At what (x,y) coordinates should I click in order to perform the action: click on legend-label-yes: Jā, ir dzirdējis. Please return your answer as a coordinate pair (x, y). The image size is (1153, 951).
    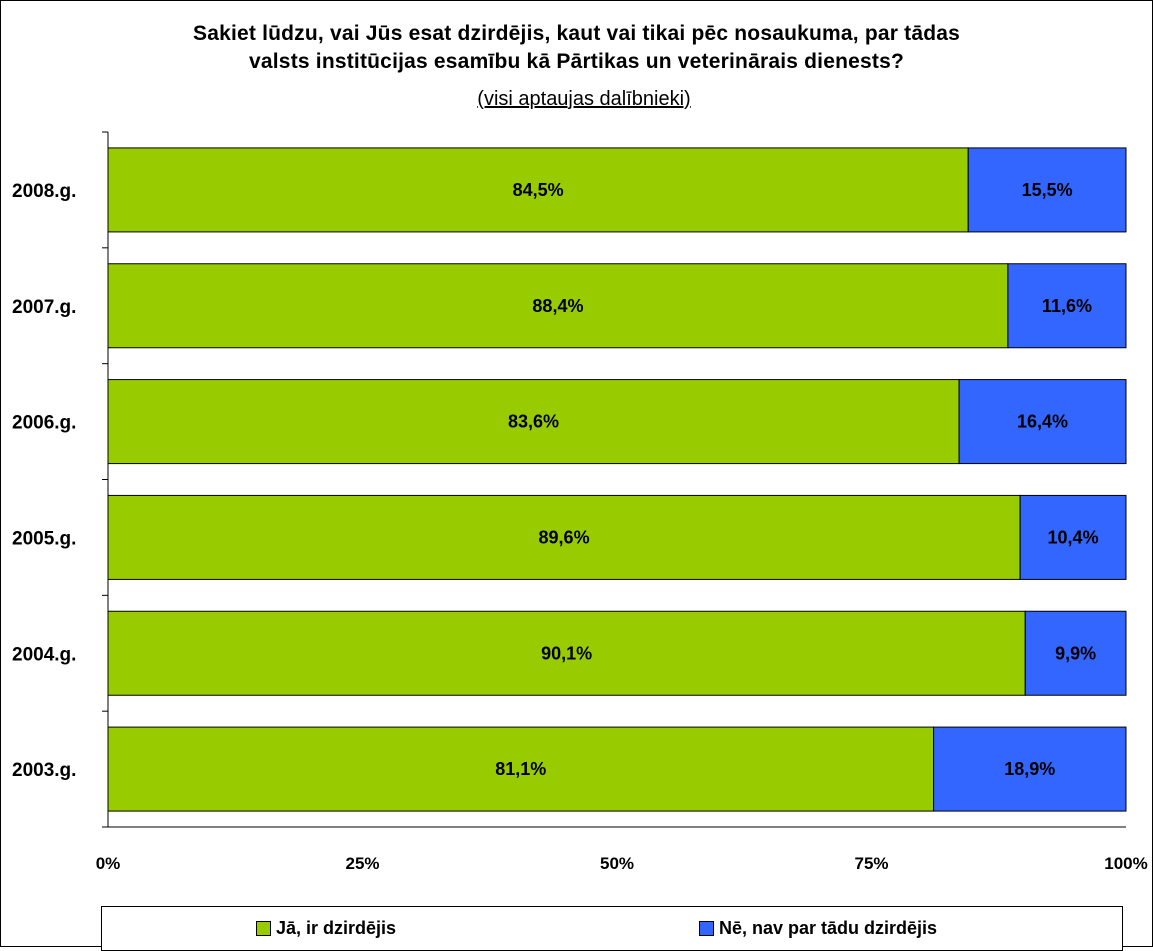
    Looking at the image, I should click on (336, 928).